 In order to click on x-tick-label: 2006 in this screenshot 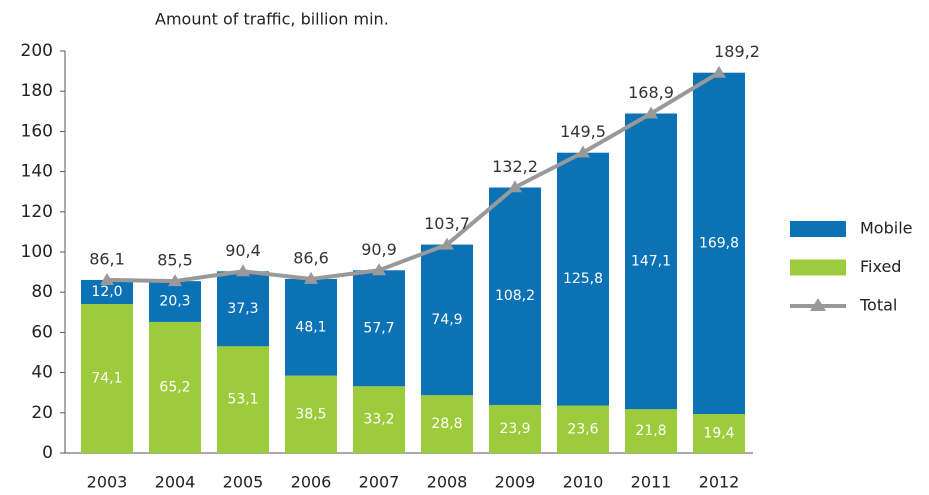, I will do `click(311, 482)`.